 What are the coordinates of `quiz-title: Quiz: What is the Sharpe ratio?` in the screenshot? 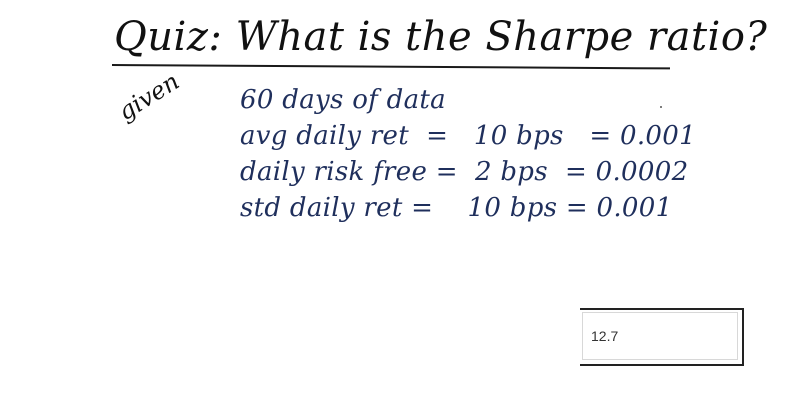 It's located at (441, 37).